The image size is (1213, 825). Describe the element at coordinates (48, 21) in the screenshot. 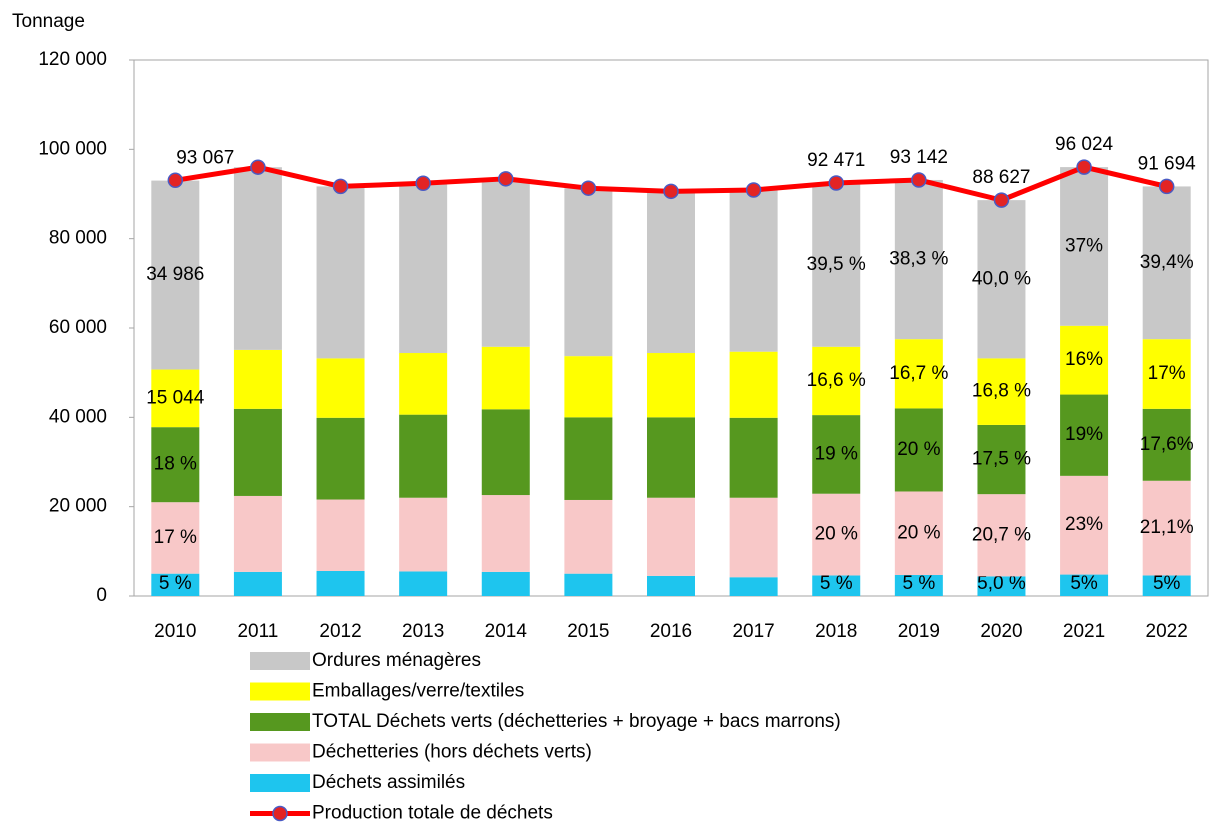

I see `y-axis-label: Tonnage` at that location.